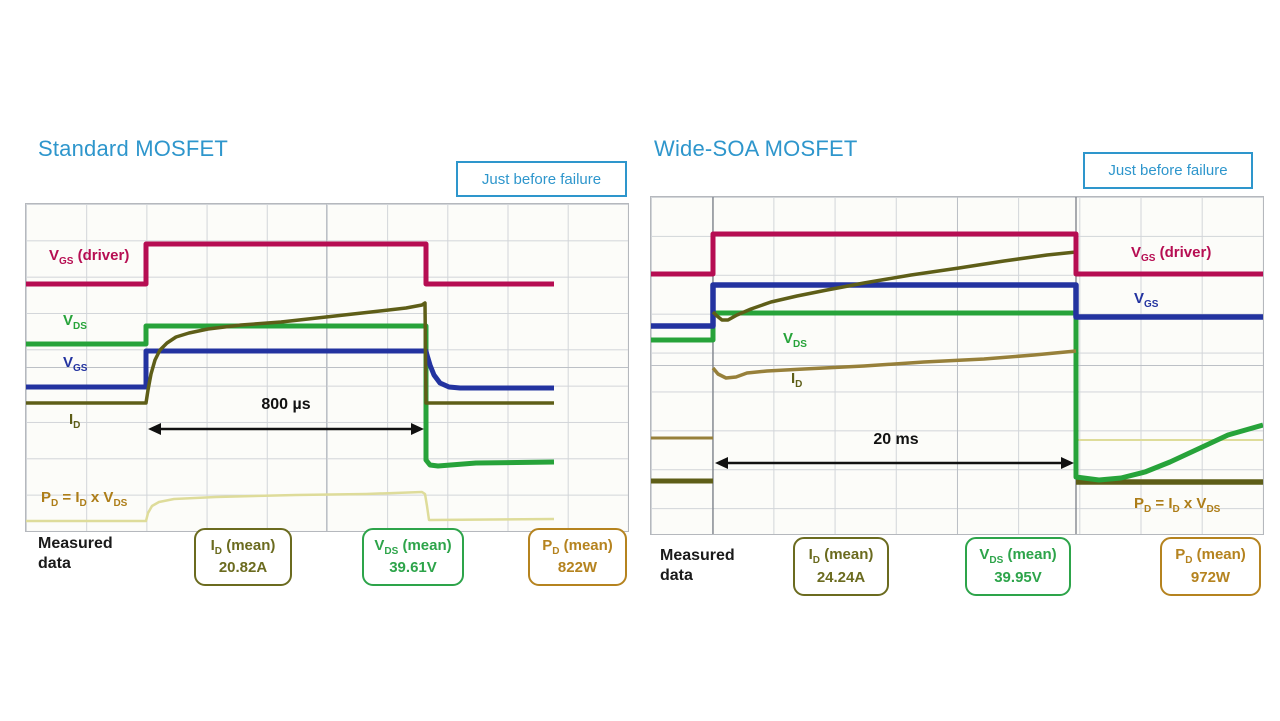 Image resolution: width=1280 pixels, height=721 pixels. I want to click on measured-box-value: 20.82A, so click(243, 568).